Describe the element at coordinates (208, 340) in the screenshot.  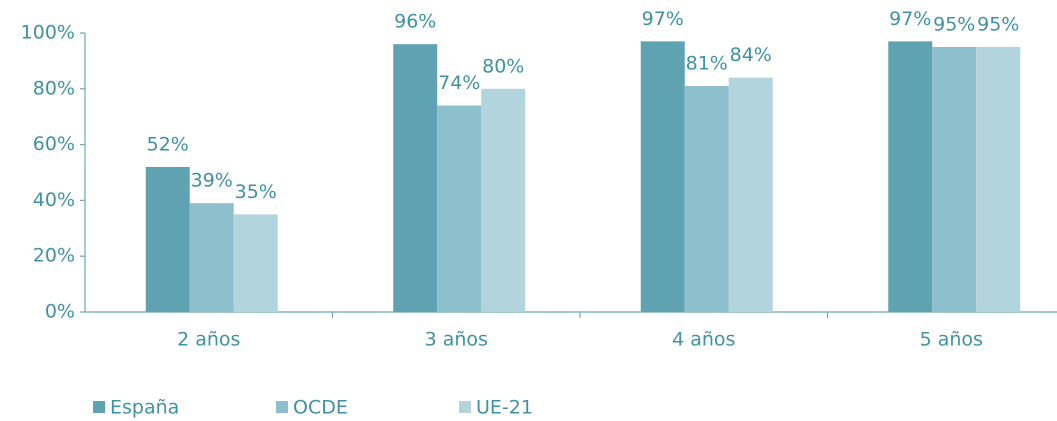
I see `x-tick-label: 2 años` at that location.